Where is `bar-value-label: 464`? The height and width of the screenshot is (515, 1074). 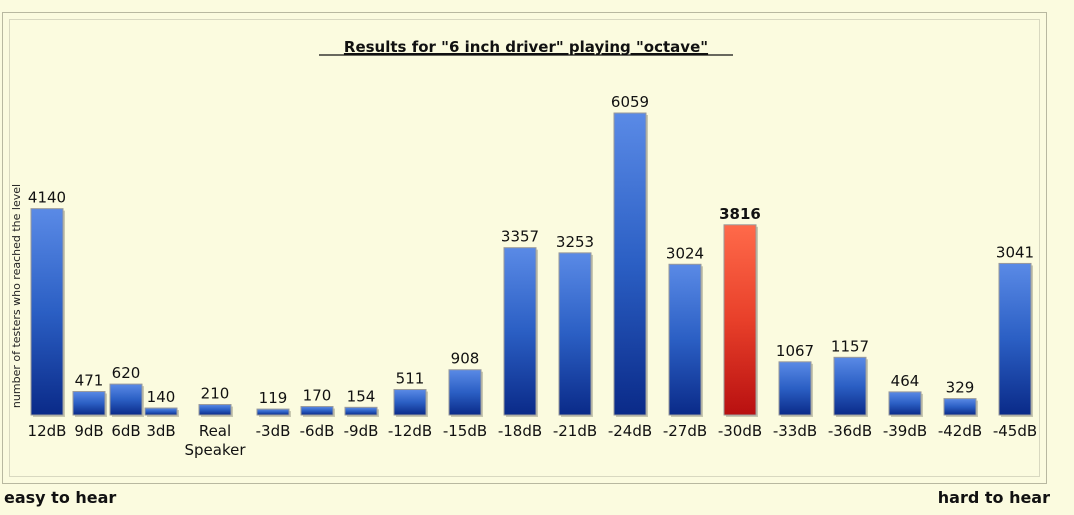 bar-value-label: 464 is located at coordinates (905, 381).